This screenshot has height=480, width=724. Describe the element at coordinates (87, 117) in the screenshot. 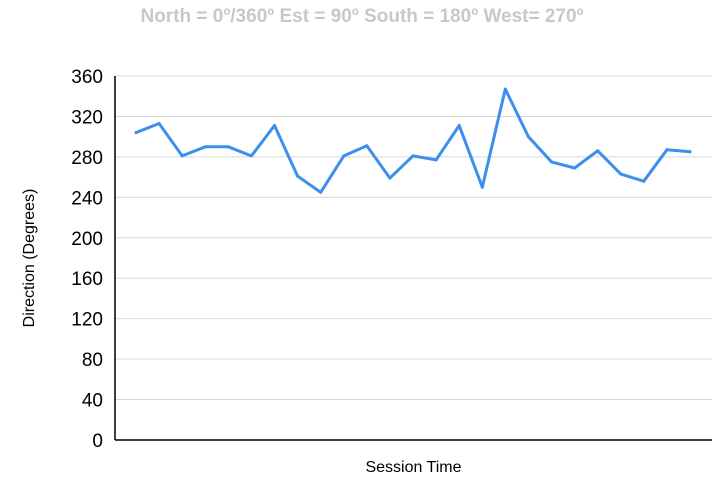

I see `y-tick-label: 320` at that location.